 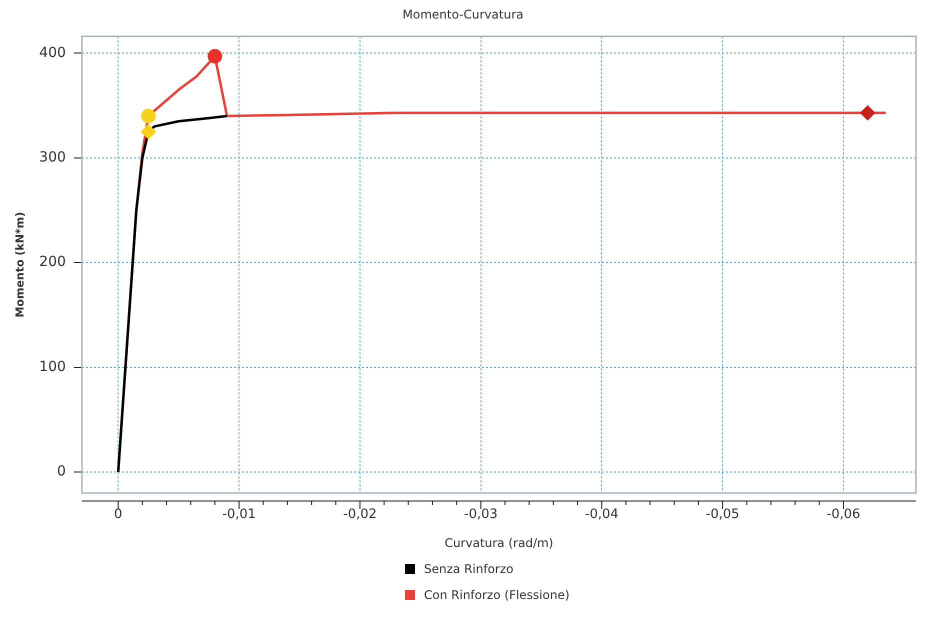 What do you see at coordinates (52, 158) in the screenshot?
I see `y-tick-label: 300` at bounding box center [52, 158].